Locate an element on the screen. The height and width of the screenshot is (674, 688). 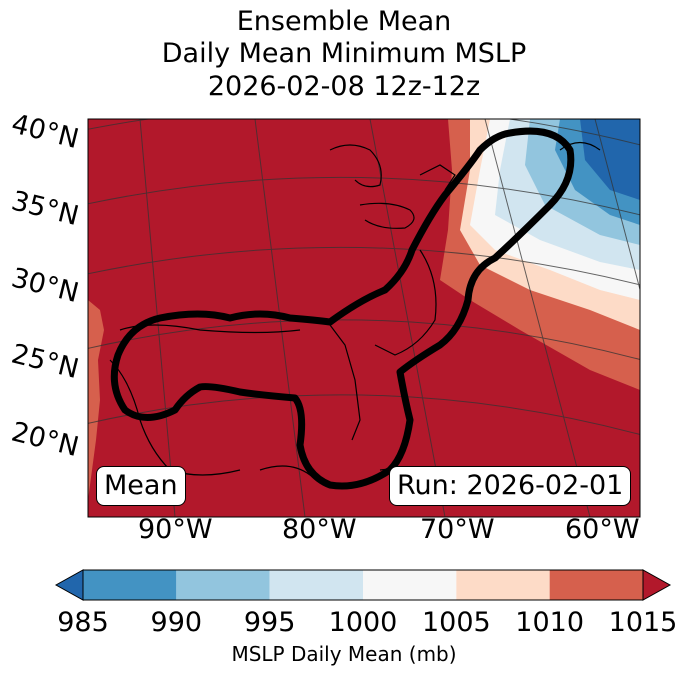
lon-label-70w: 70°W is located at coordinates (457, 529).